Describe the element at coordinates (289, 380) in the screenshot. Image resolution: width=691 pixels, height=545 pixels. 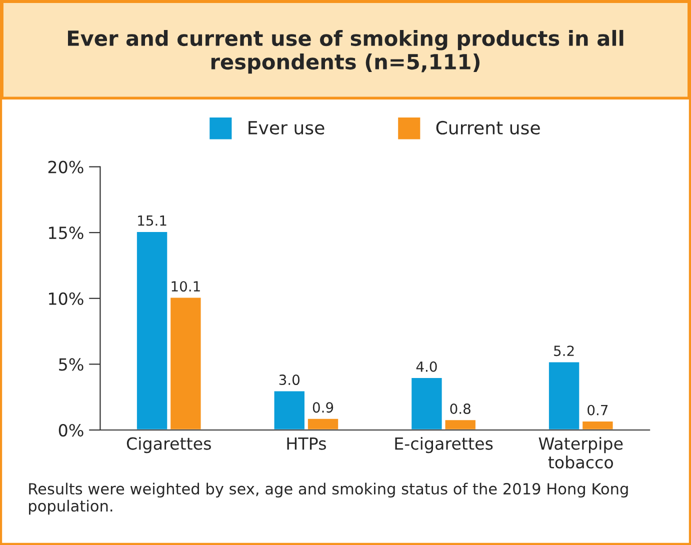
I see `text: 3.0` at that location.